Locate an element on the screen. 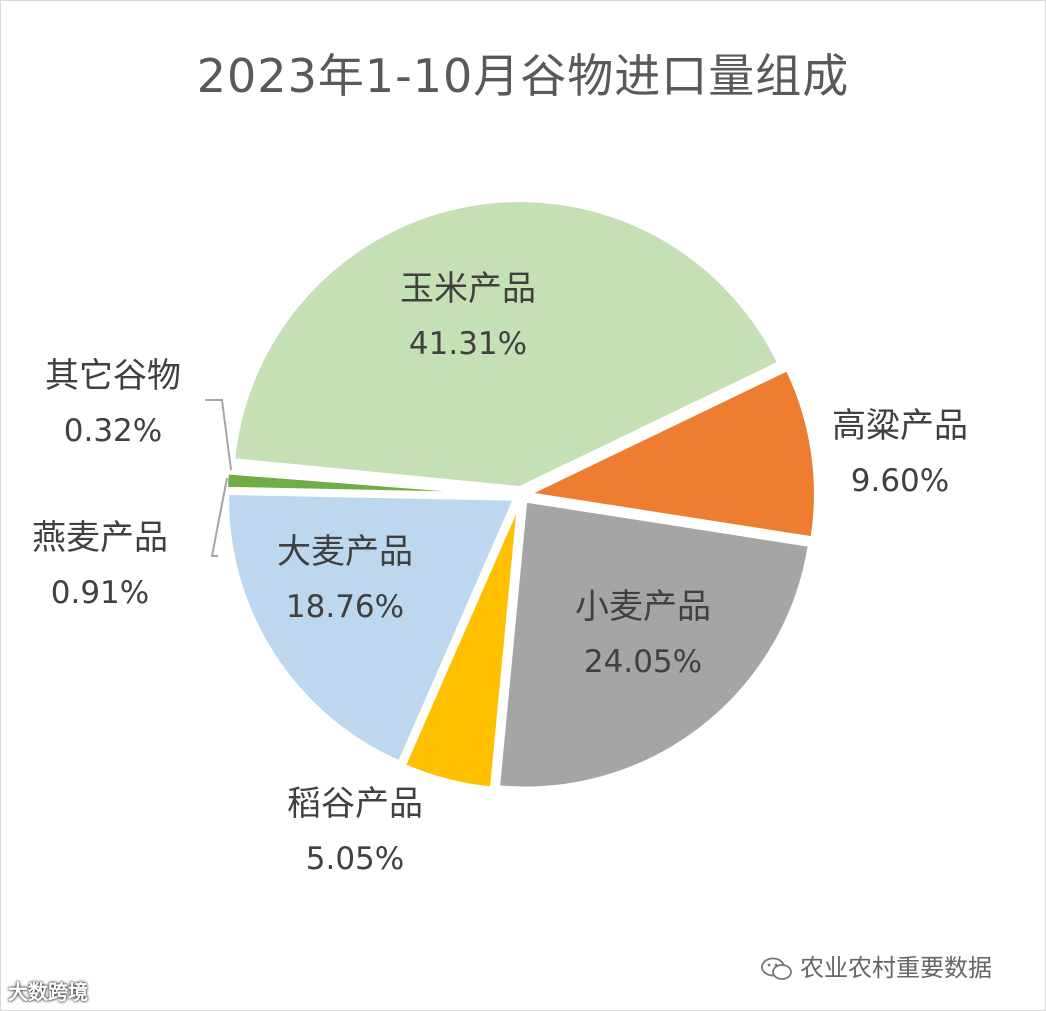 The height and width of the screenshot is (1011, 1046). wechat-icon is located at coordinates (776, 968).